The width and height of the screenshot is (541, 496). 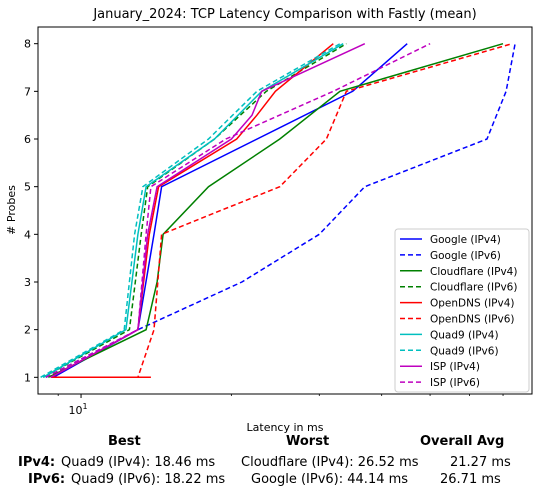 What do you see at coordinates (27, 234) in the screenshot?
I see `y-tick-label: 4` at bounding box center [27, 234].